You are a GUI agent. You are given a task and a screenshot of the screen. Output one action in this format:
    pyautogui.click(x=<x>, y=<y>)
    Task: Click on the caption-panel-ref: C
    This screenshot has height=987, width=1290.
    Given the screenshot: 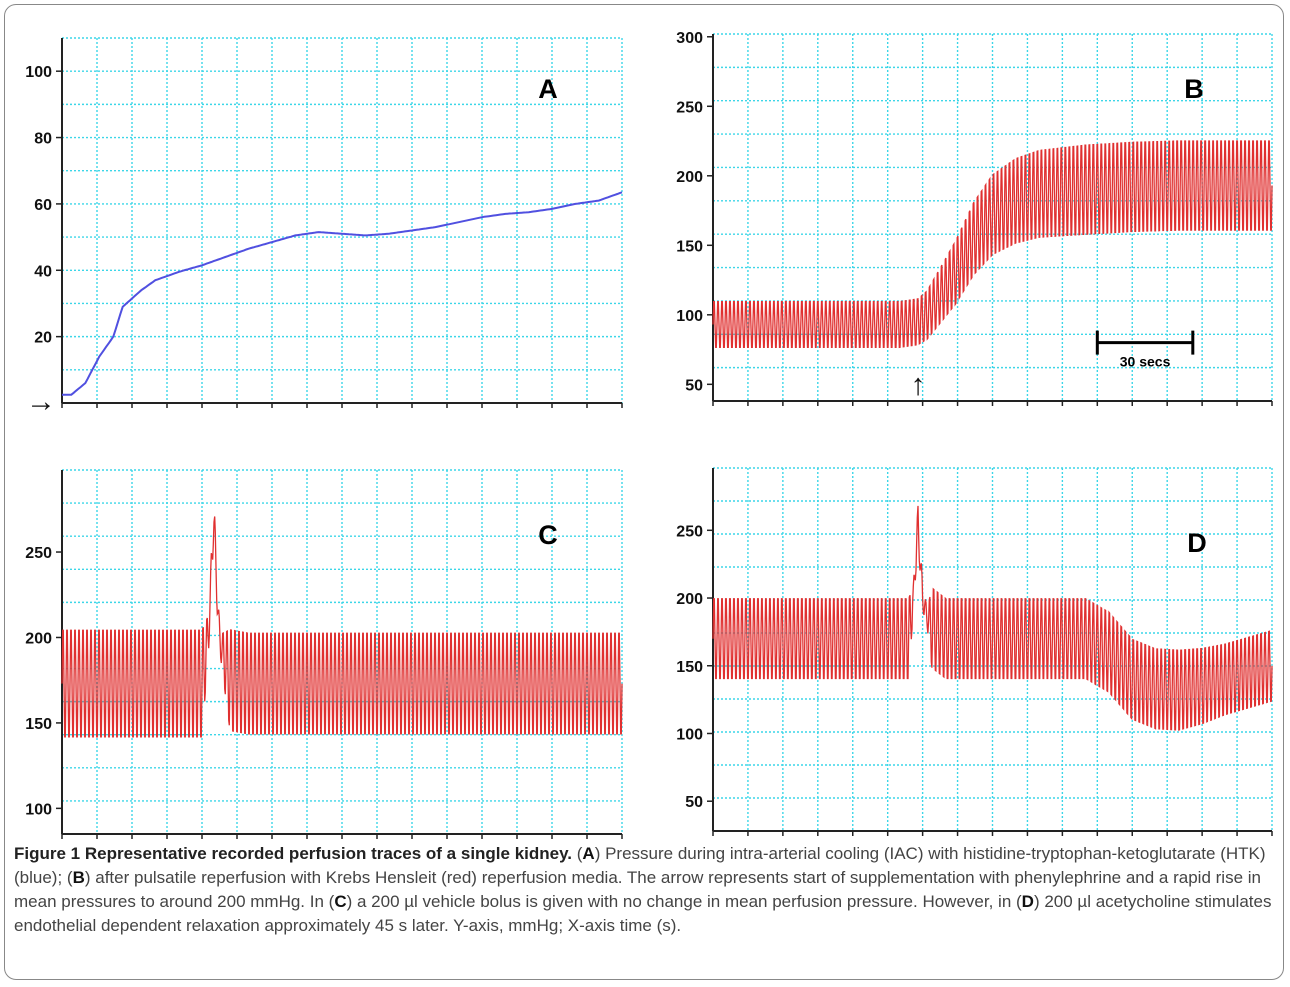 What is the action you would take?
    pyautogui.click(x=340, y=901)
    